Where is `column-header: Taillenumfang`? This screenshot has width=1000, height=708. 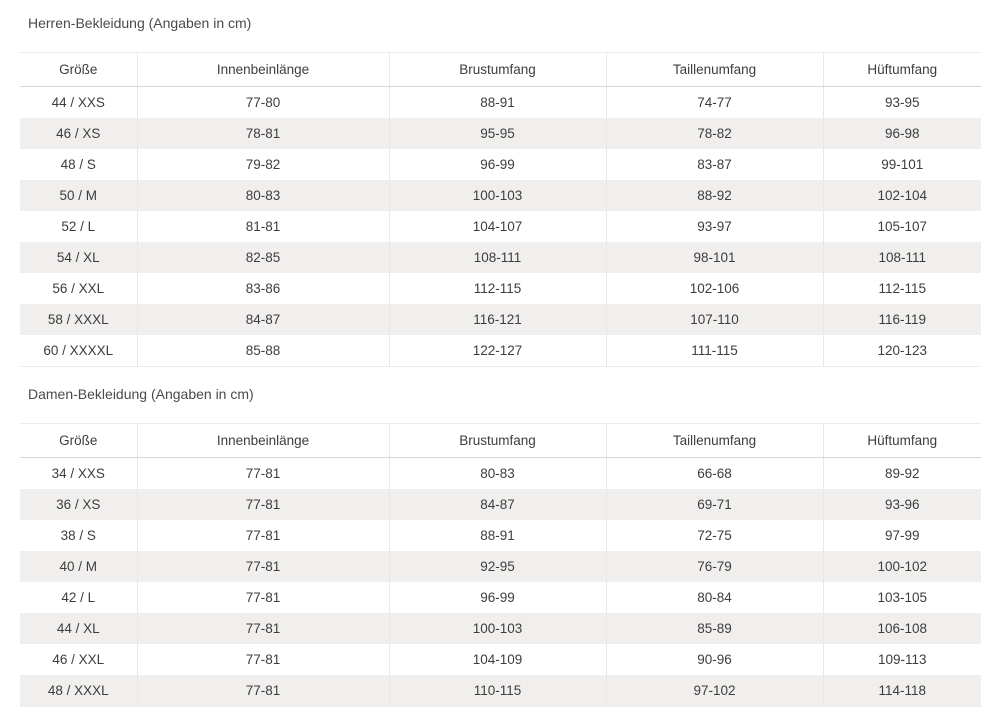 column-header: Taillenumfang is located at coordinates (715, 69).